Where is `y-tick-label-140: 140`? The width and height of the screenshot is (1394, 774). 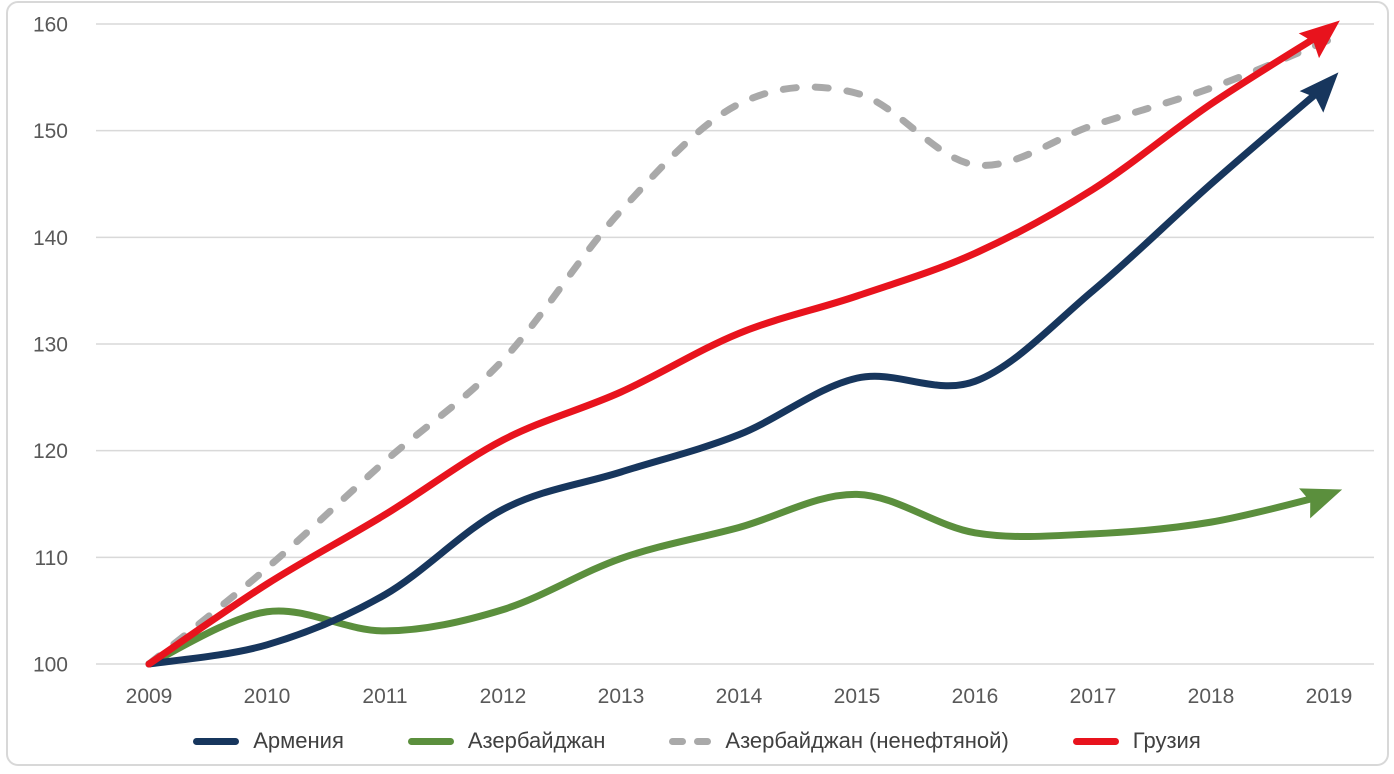 y-tick-label-140: 140 is located at coordinates (50, 238).